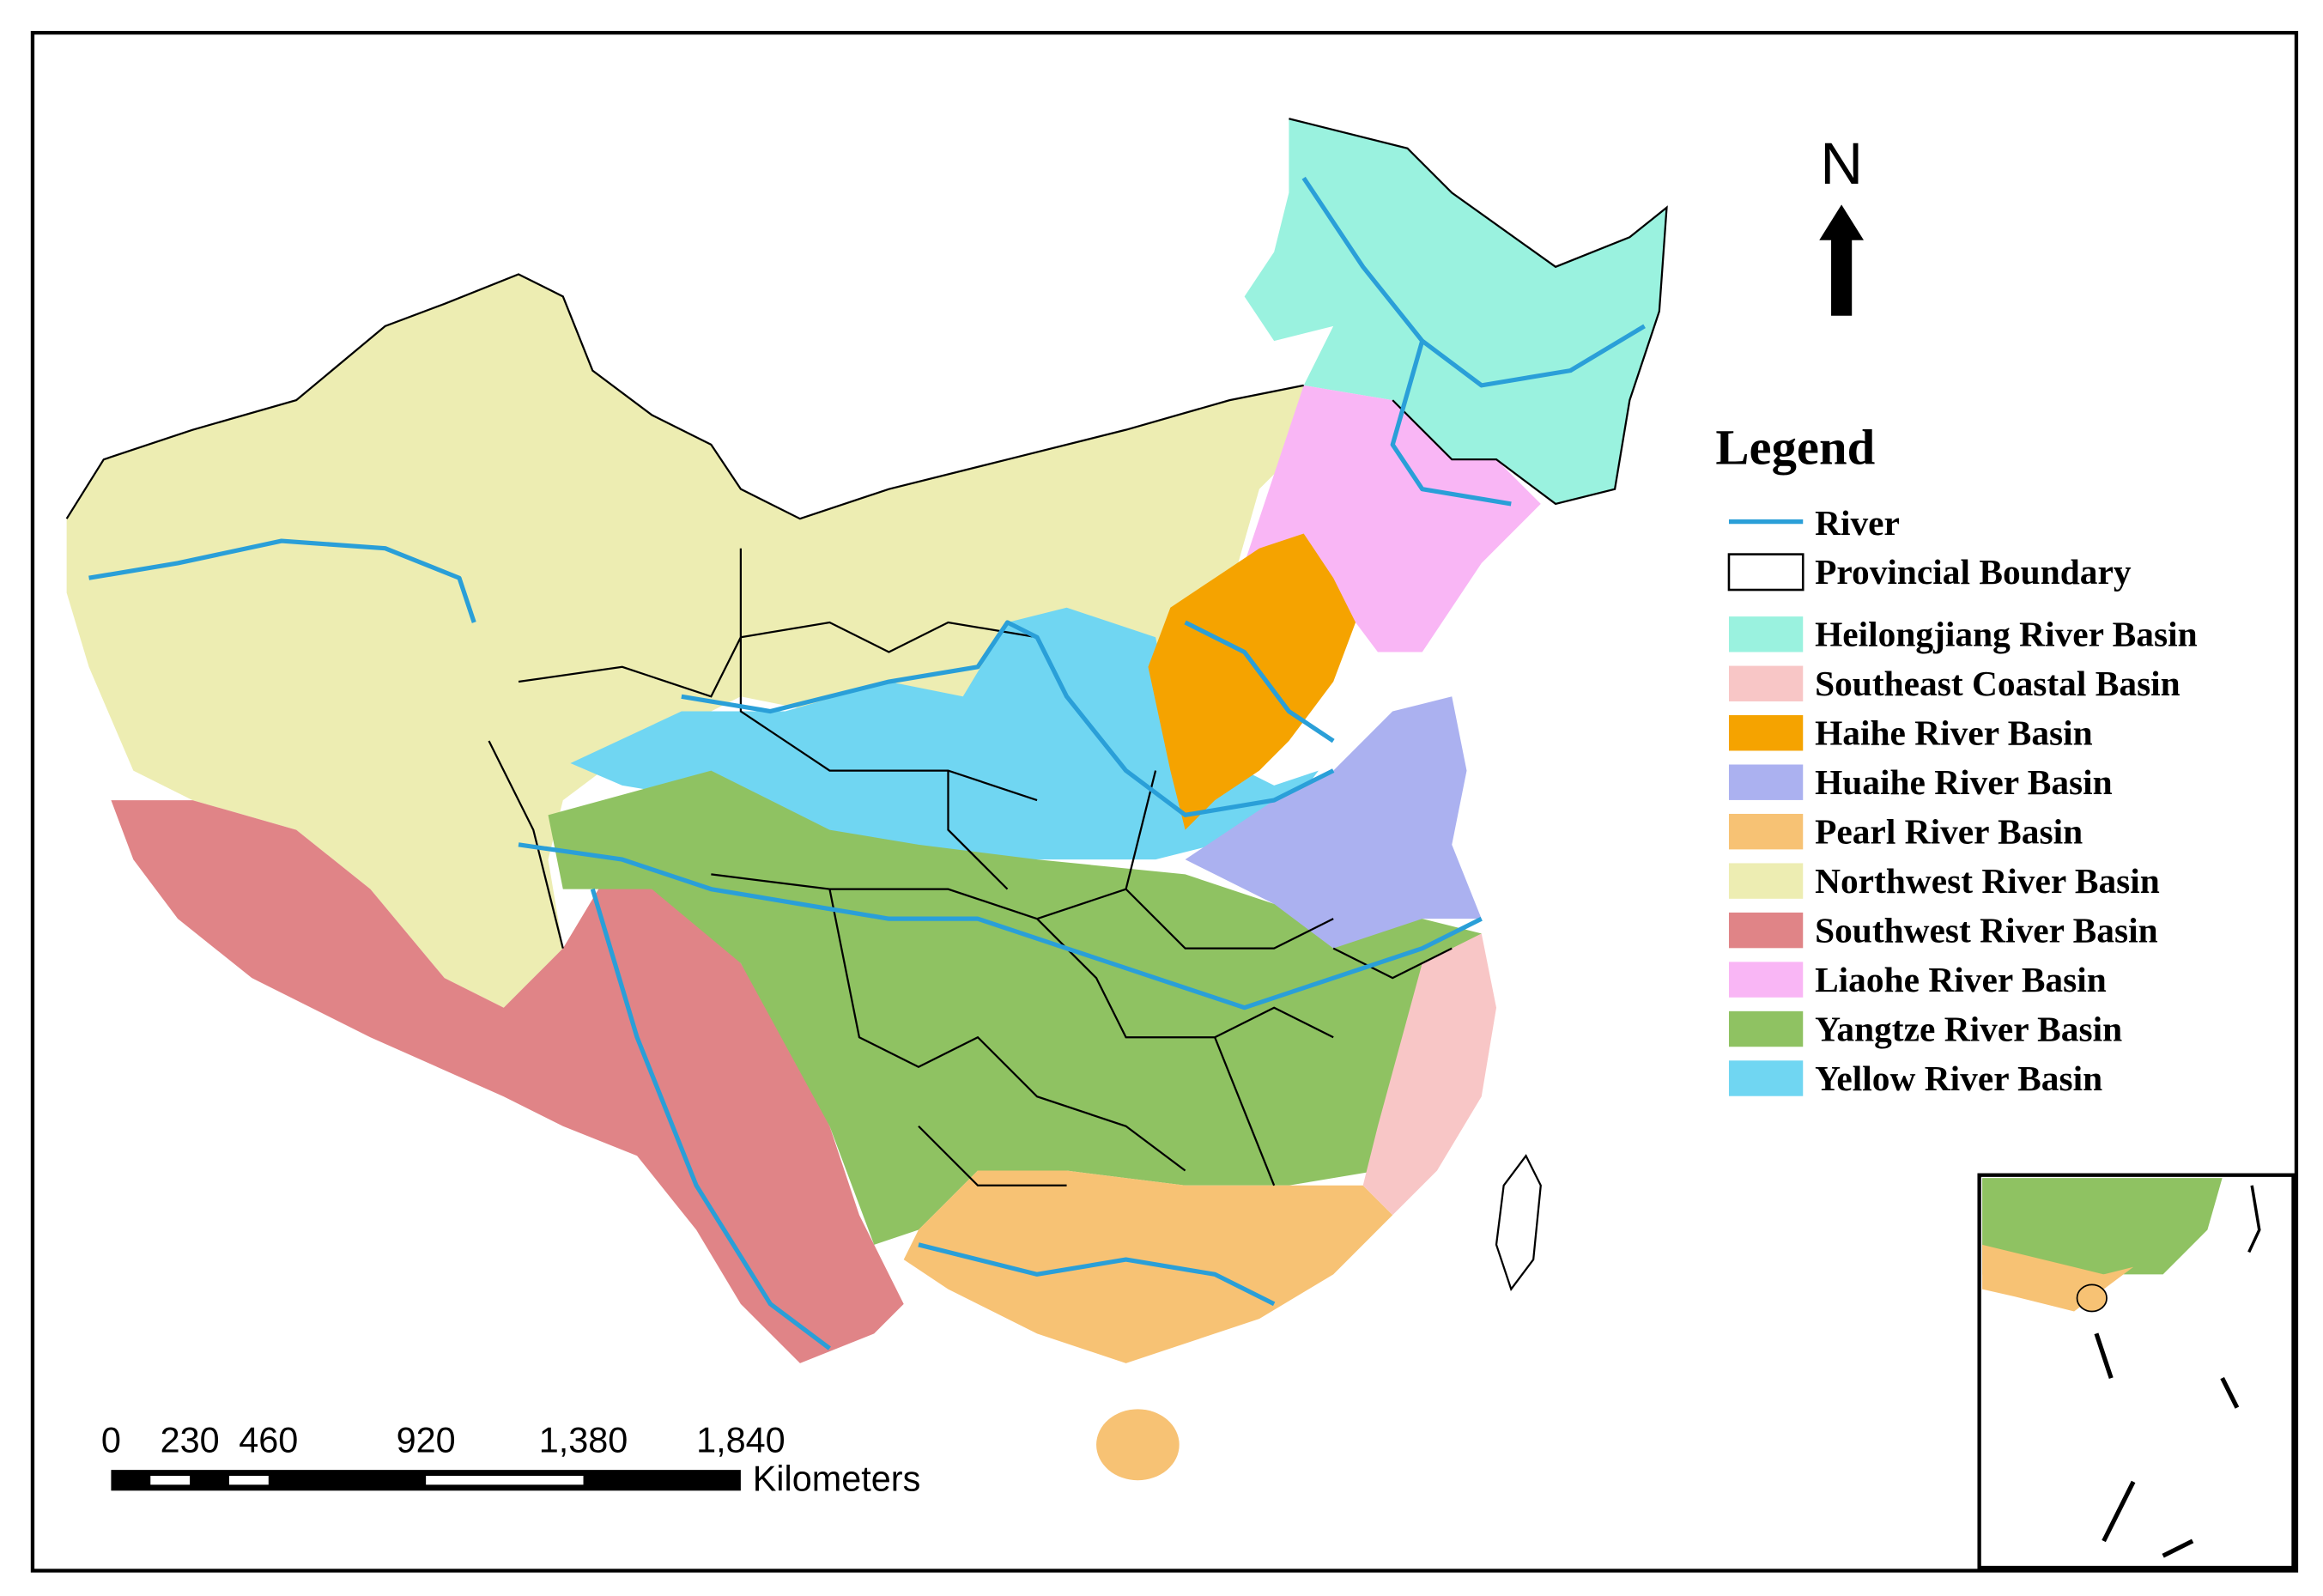 Image resolution: width=2323 pixels, height=1596 pixels. What do you see at coordinates (1974, 572) in the screenshot?
I see `legend-label: Provincial Boundary` at bounding box center [1974, 572].